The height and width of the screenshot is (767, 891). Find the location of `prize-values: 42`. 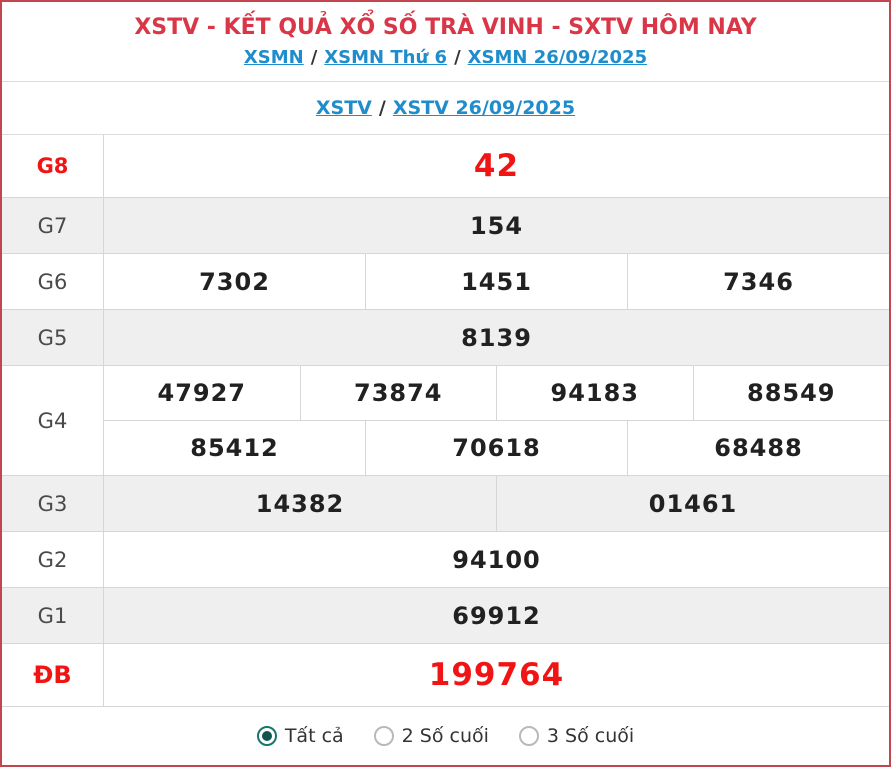

prize-values: 42 is located at coordinates (496, 166).